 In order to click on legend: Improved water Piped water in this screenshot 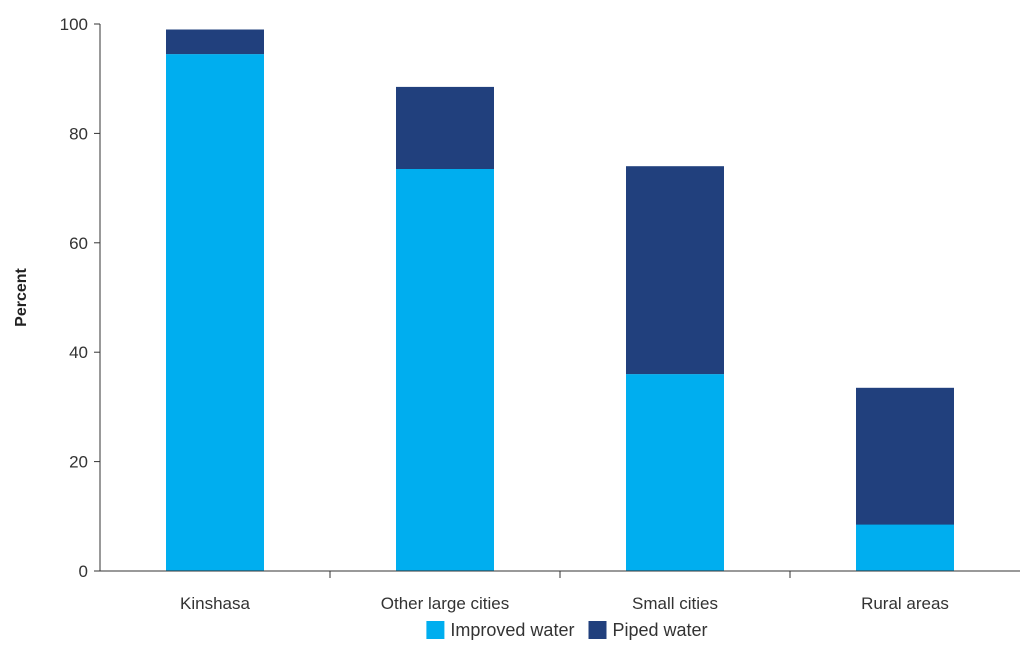, I will do `click(567, 630)`.